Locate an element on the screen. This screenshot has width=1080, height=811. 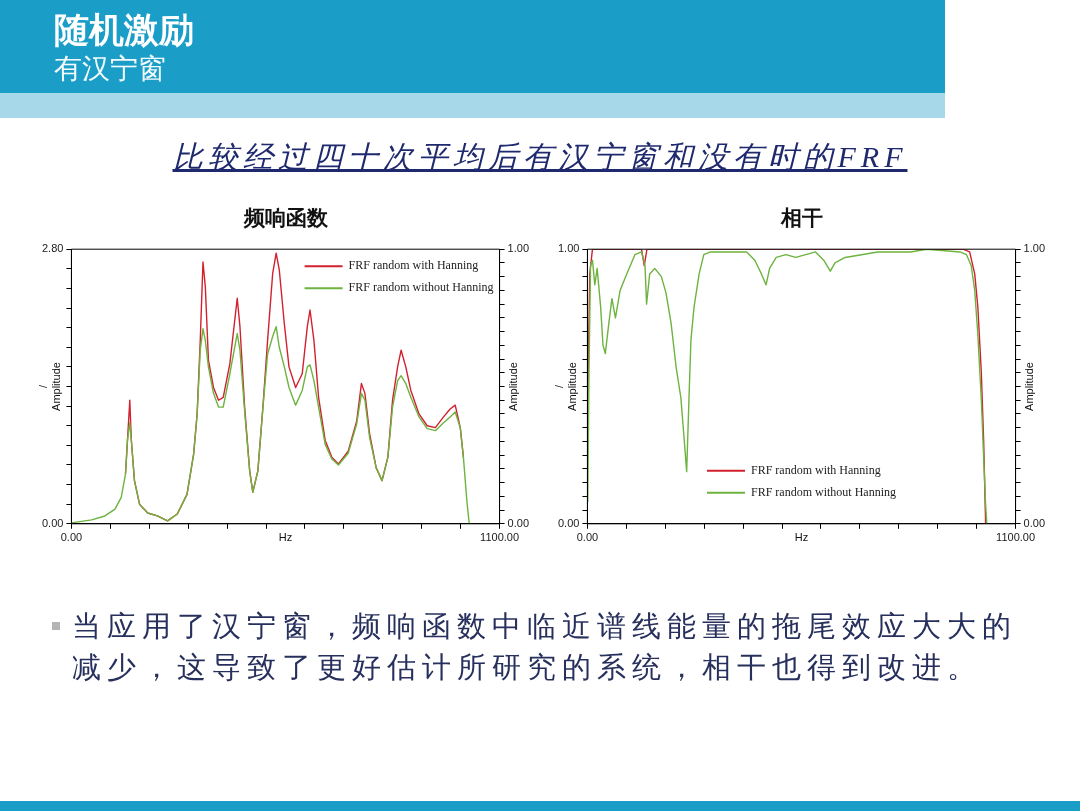
chart-title: 频响函数 is located at coordinates (285, 218).